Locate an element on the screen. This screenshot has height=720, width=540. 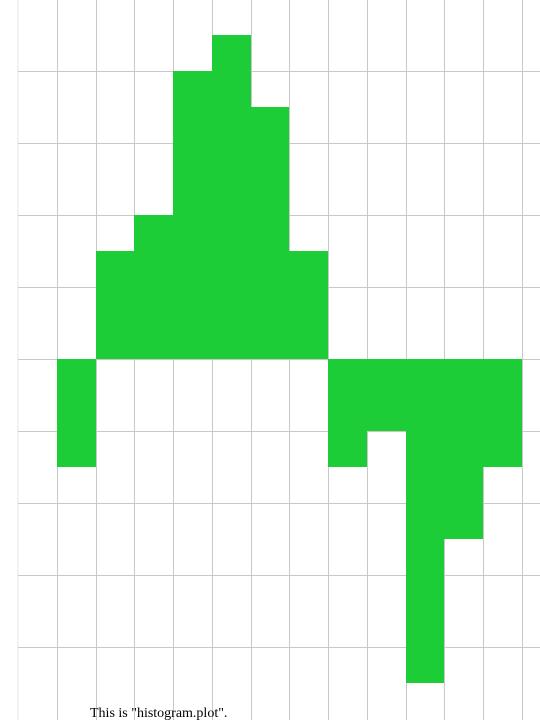
chart-caption: This is "histogram.plot". is located at coordinates (159, 713).